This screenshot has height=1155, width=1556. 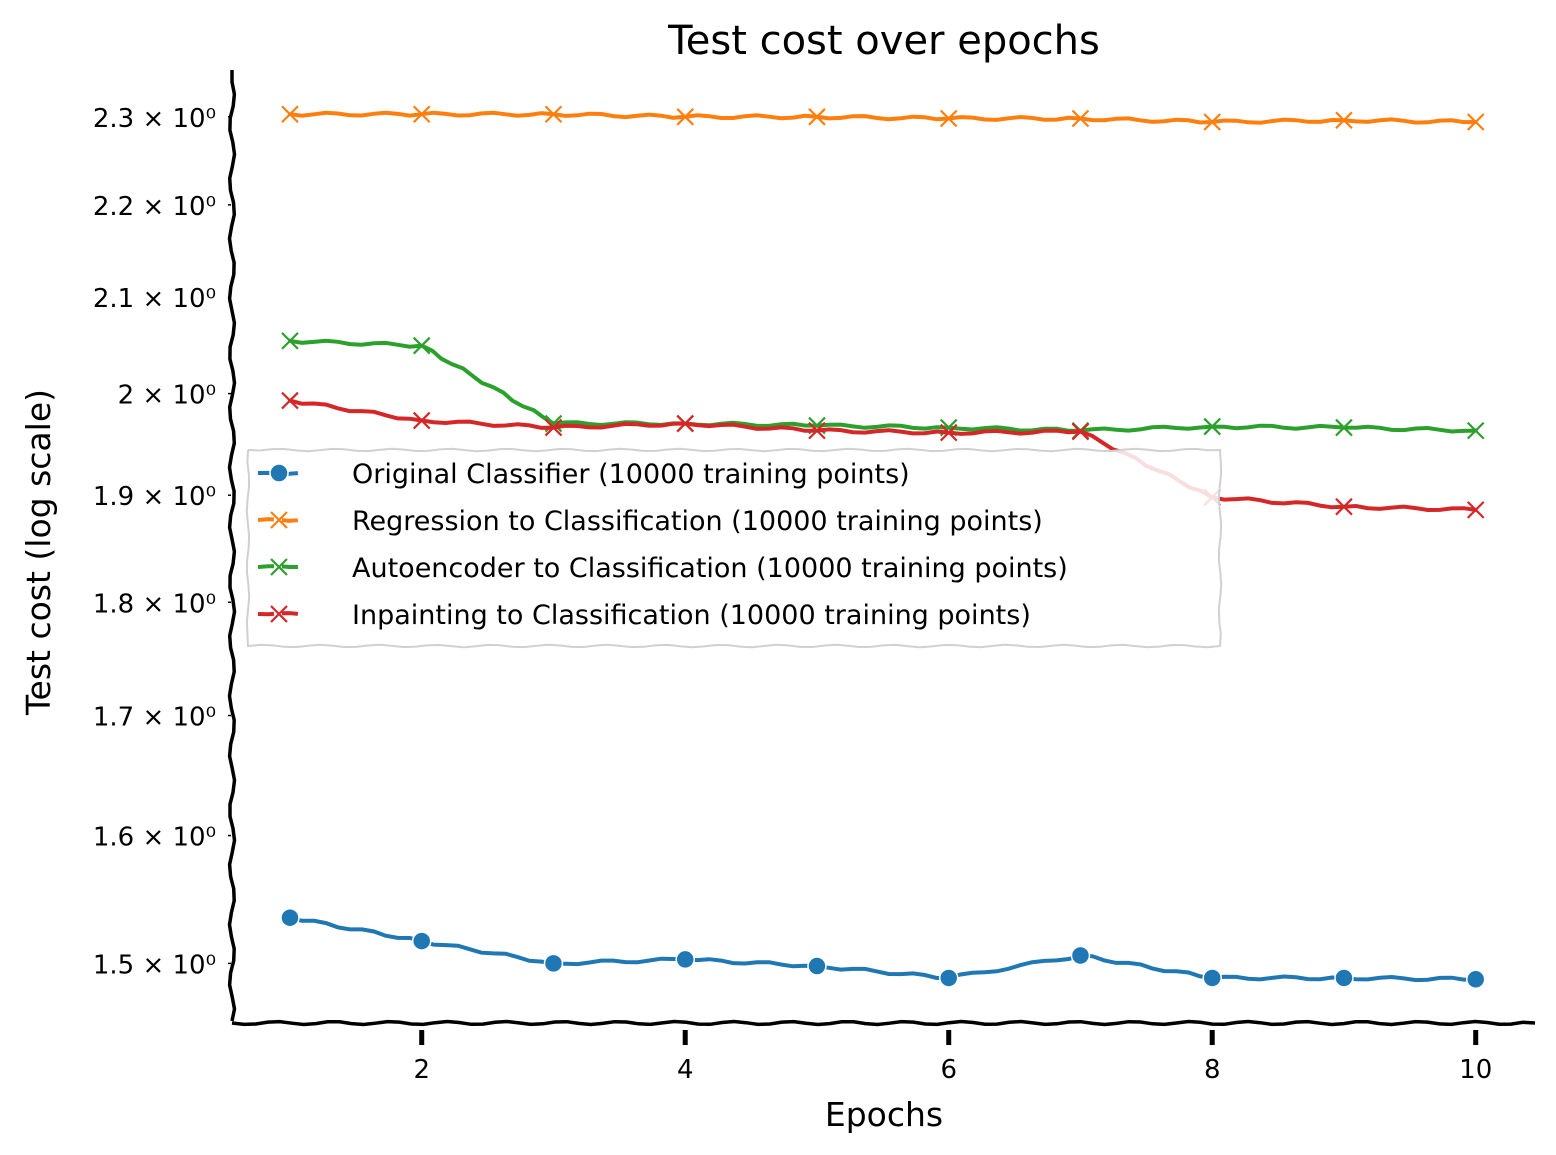 I want to click on x-tick-label: 6, so click(x=948, y=1070).